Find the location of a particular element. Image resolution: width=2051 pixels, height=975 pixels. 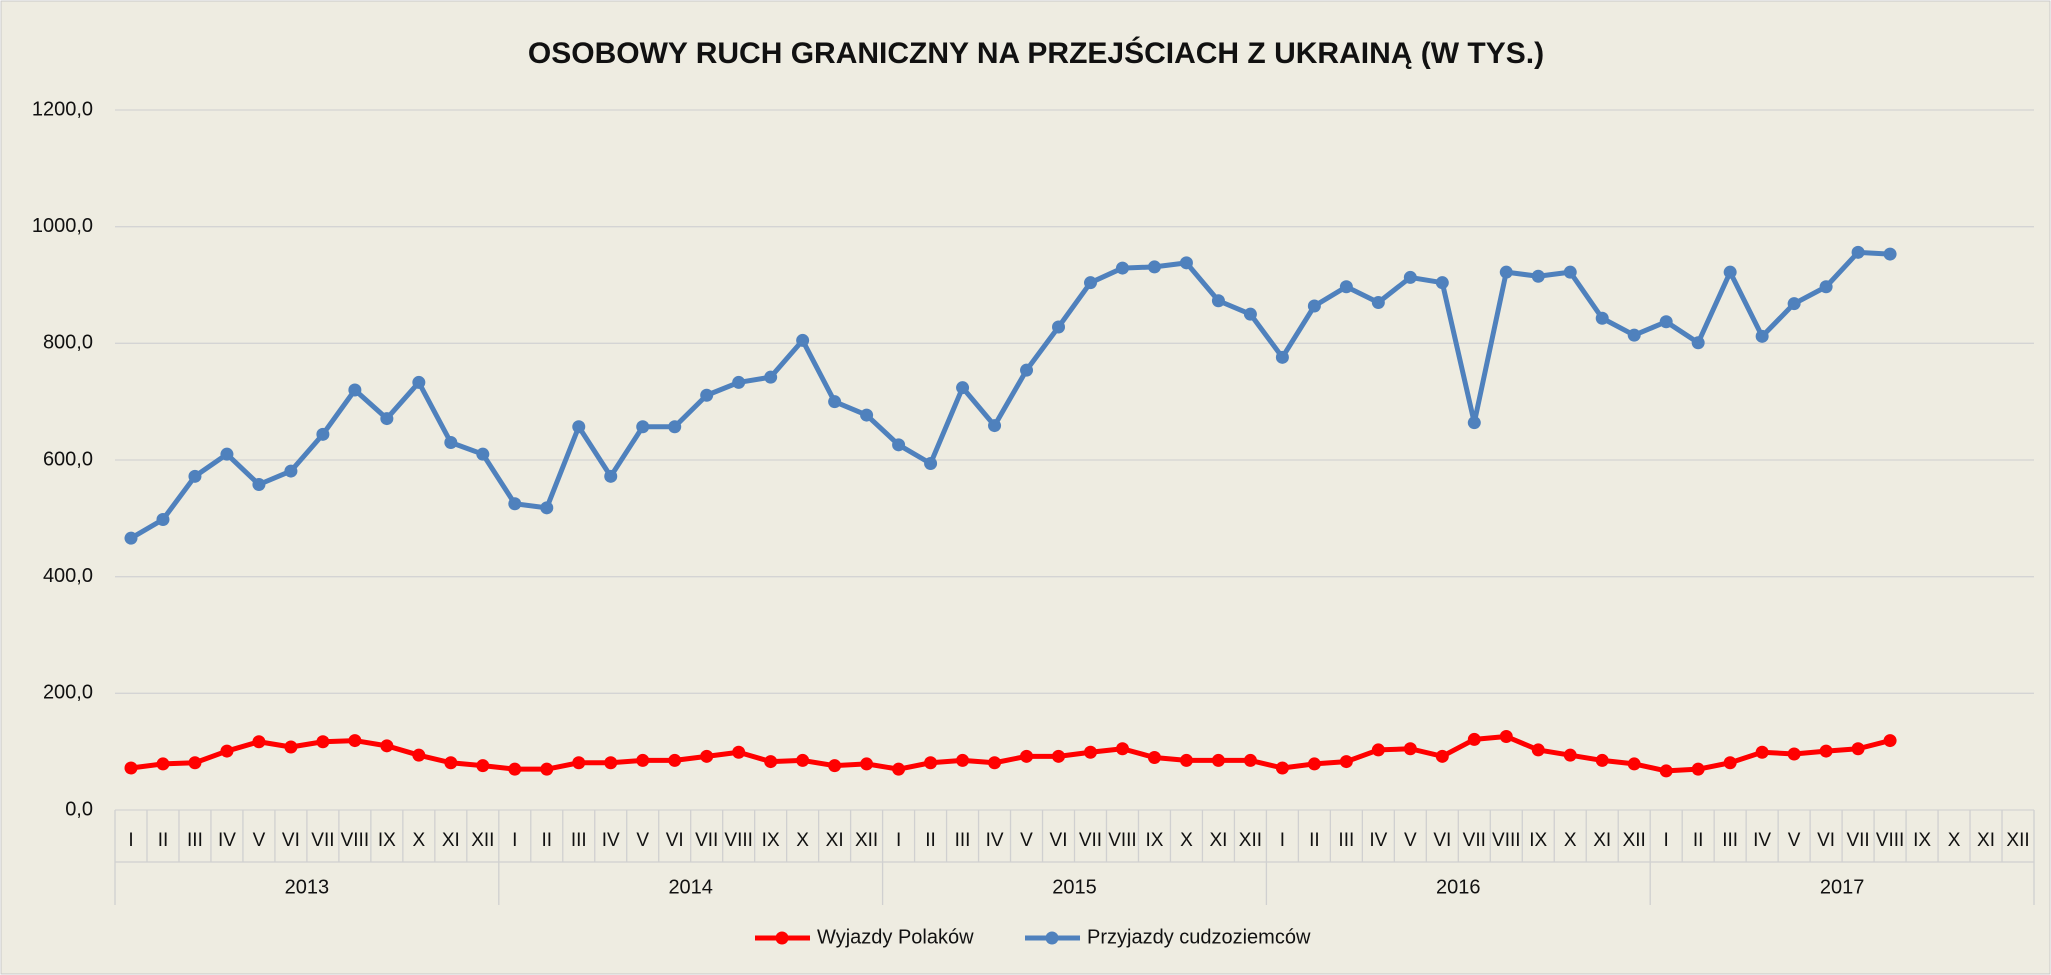

y-tick-label: 200,0 is located at coordinates (68, 693).